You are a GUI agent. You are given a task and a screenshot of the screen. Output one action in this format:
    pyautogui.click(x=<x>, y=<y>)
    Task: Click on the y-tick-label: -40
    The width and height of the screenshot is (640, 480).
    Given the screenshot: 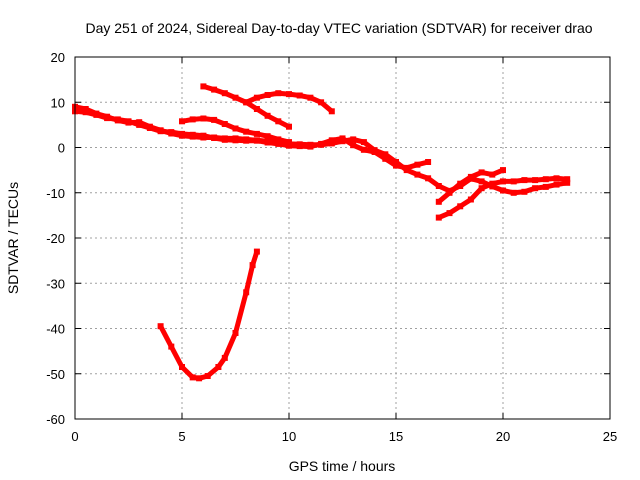 What is the action you would take?
    pyautogui.click(x=55, y=329)
    